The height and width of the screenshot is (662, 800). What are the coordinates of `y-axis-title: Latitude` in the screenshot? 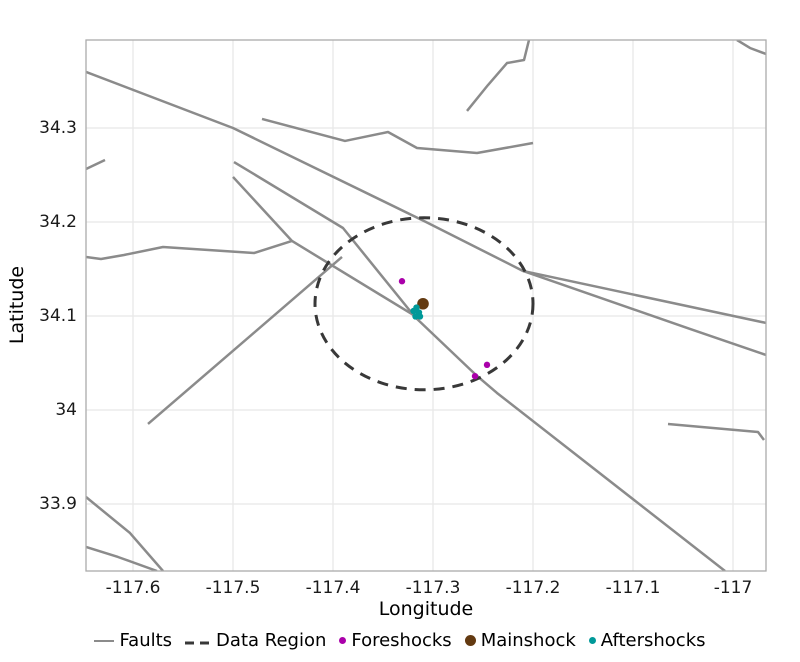 It's located at (17, 305).